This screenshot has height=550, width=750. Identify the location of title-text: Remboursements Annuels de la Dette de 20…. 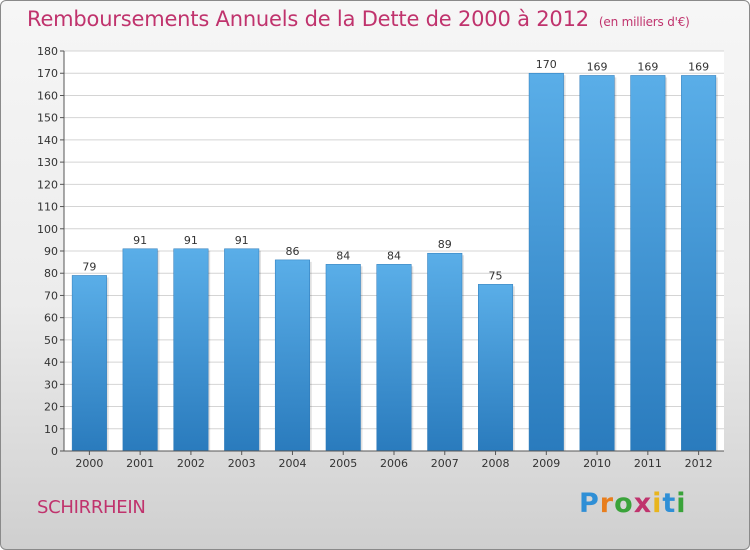
(308, 19).